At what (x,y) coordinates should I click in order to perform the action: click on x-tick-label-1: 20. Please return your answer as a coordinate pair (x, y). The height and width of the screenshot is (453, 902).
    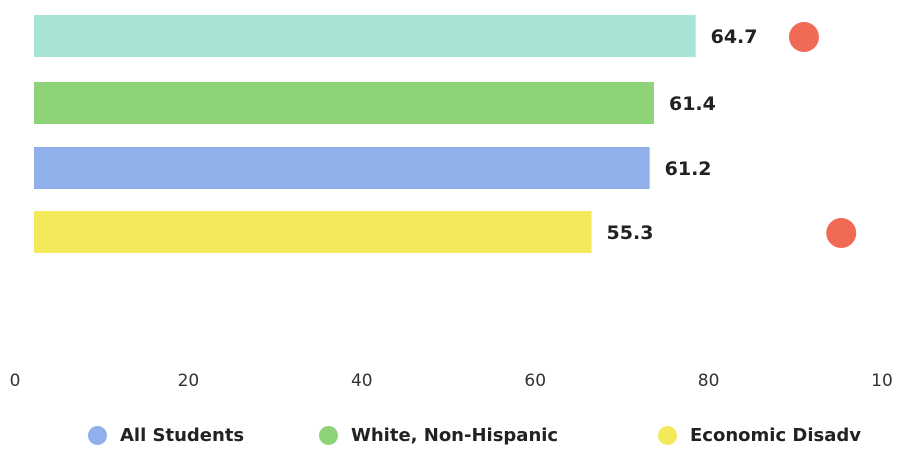
    Looking at the image, I should click on (189, 381).